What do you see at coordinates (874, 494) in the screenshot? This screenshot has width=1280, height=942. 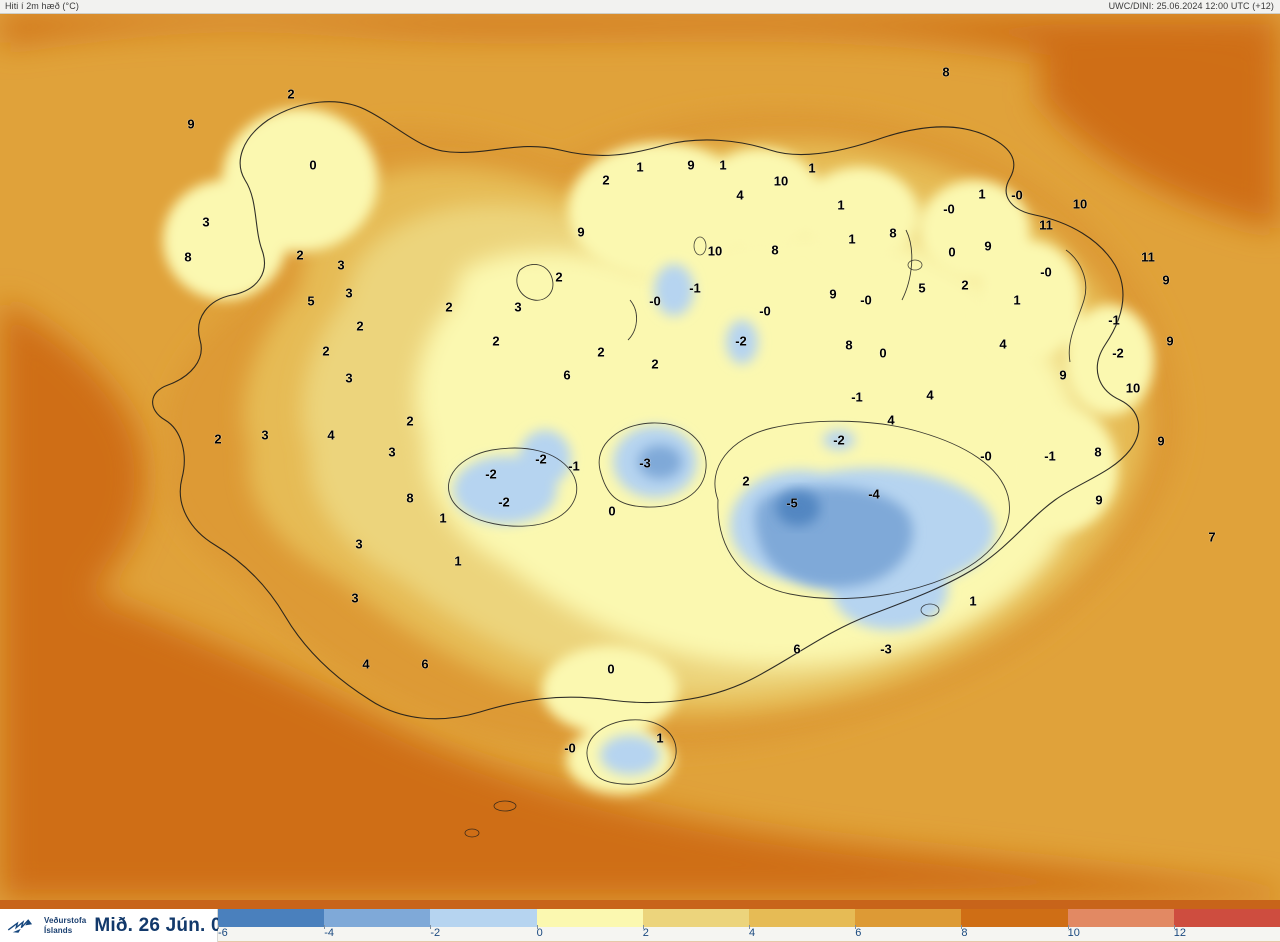 I see `temperature-label: -4` at bounding box center [874, 494].